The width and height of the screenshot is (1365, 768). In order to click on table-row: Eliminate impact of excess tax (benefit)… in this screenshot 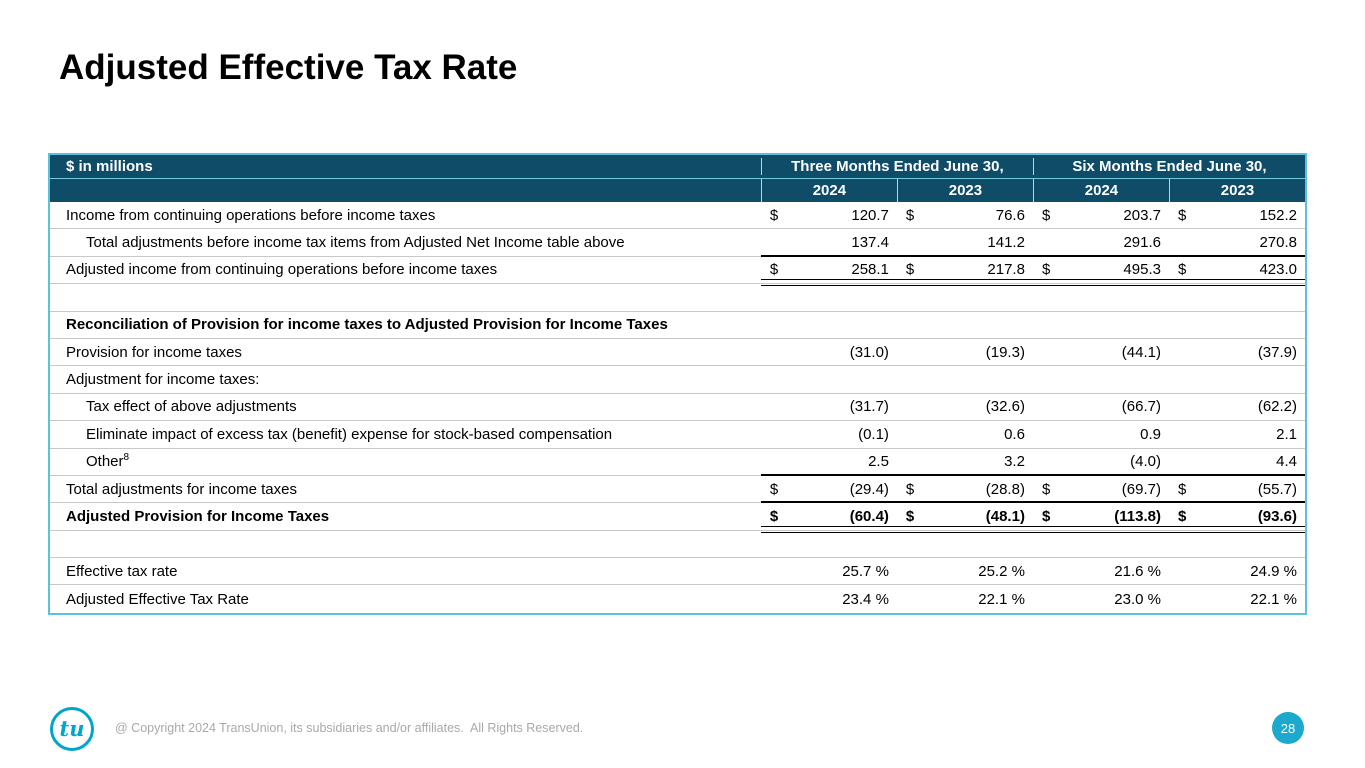, I will do `click(677, 435)`.